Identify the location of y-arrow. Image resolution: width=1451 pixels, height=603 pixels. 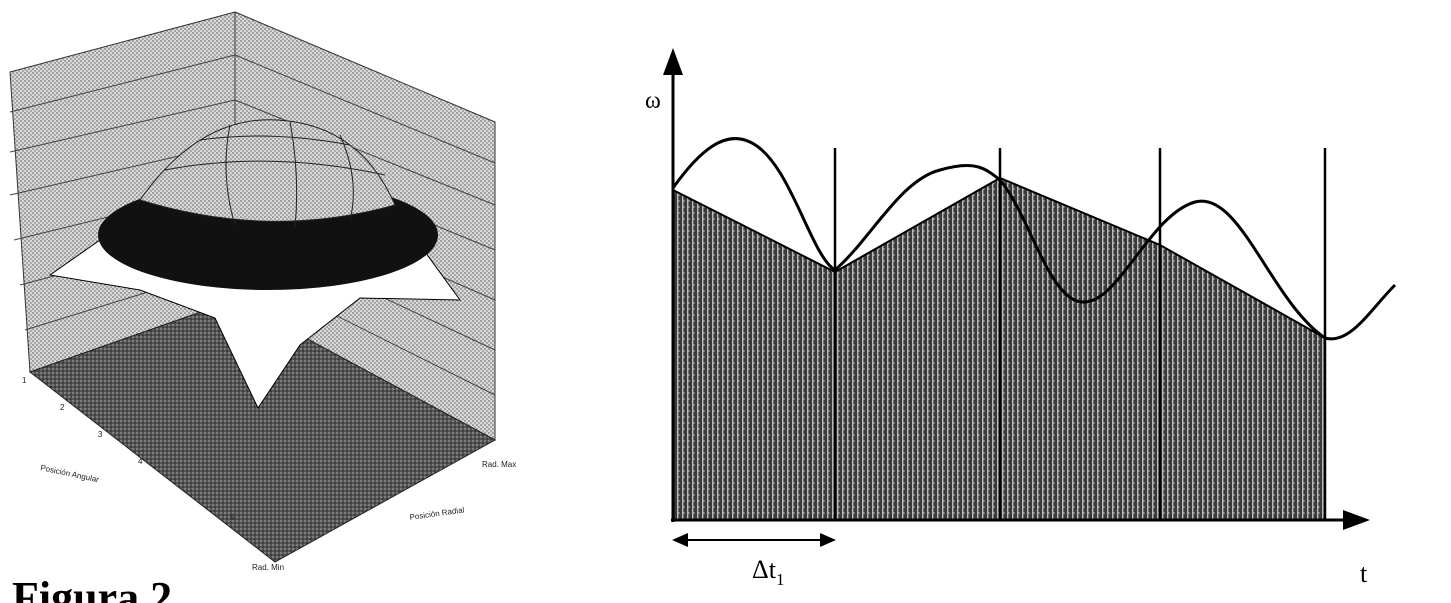
(673, 61).